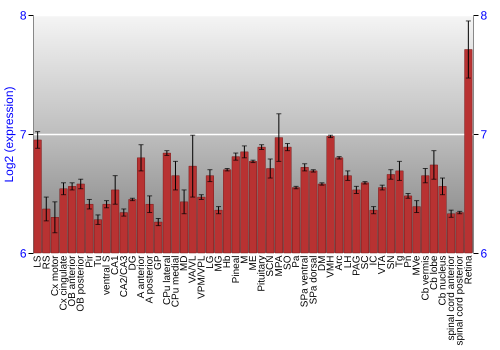  What do you see at coordinates (400, 262) in the screenshot?
I see `x-tick-label: Tg` at bounding box center [400, 262].